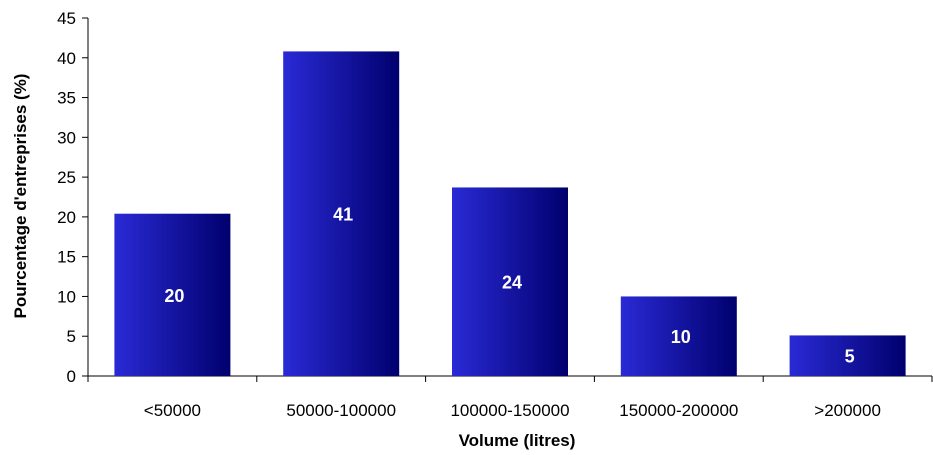 The width and height of the screenshot is (933, 455). I want to click on y-tick-label: 20, so click(66, 217).